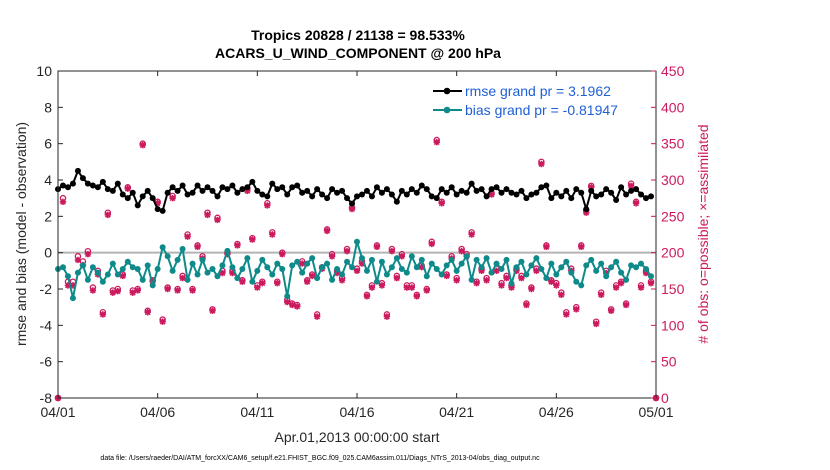 This screenshot has width=830, height=470. What do you see at coordinates (355, 190) in the screenshot?
I see `rmse-series` at bounding box center [355, 190].